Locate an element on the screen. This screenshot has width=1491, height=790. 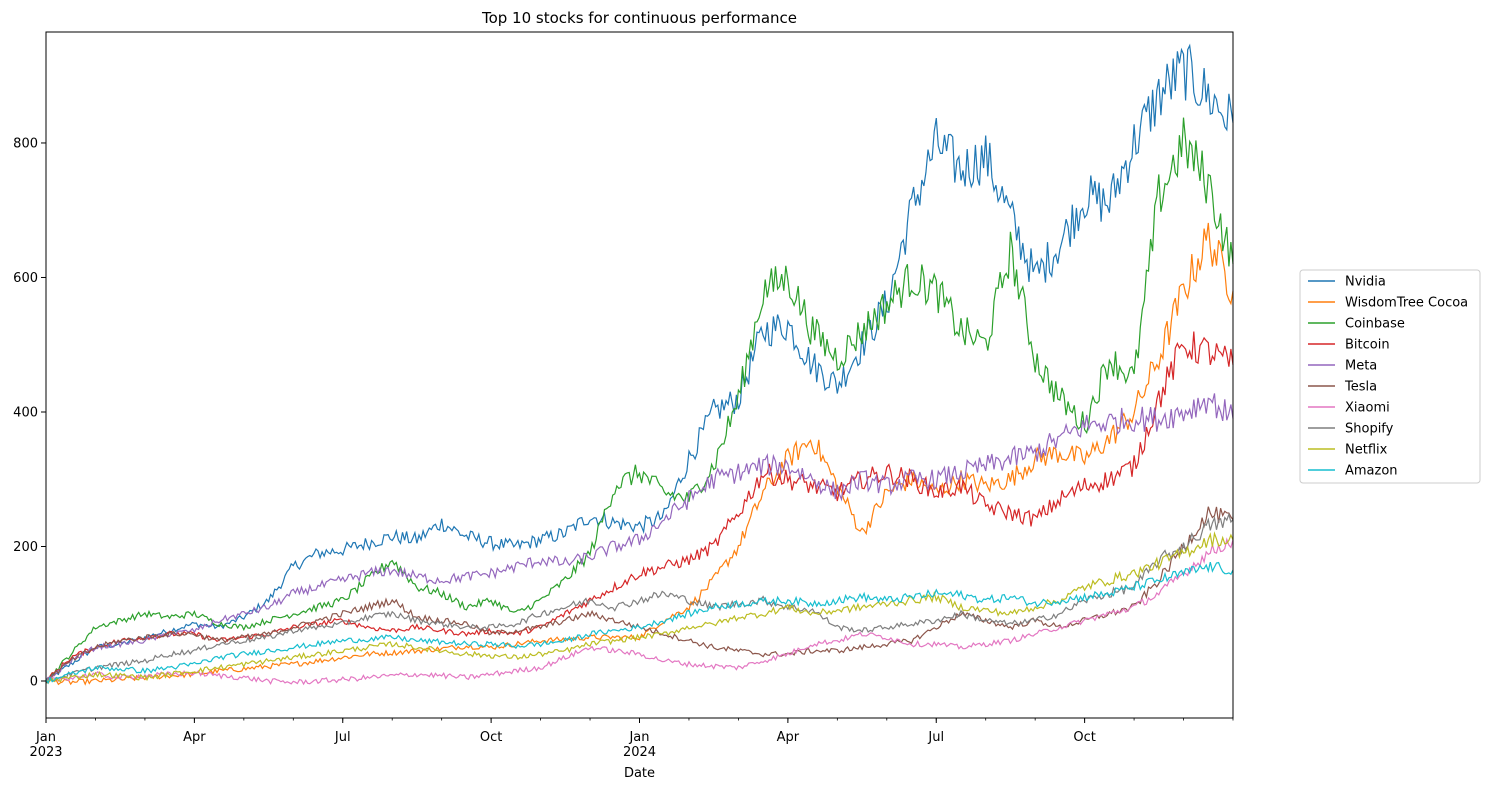
legend-label: Xiaomi is located at coordinates (1367, 408).